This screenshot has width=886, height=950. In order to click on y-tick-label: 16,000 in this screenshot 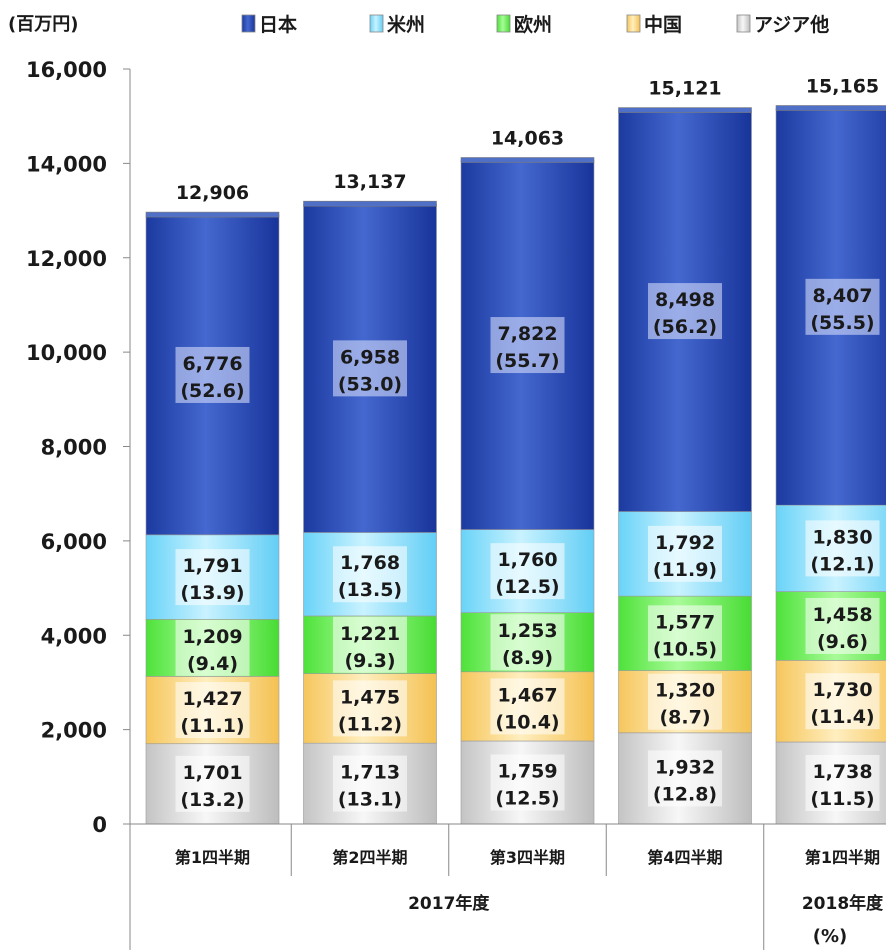, I will do `click(66, 70)`.